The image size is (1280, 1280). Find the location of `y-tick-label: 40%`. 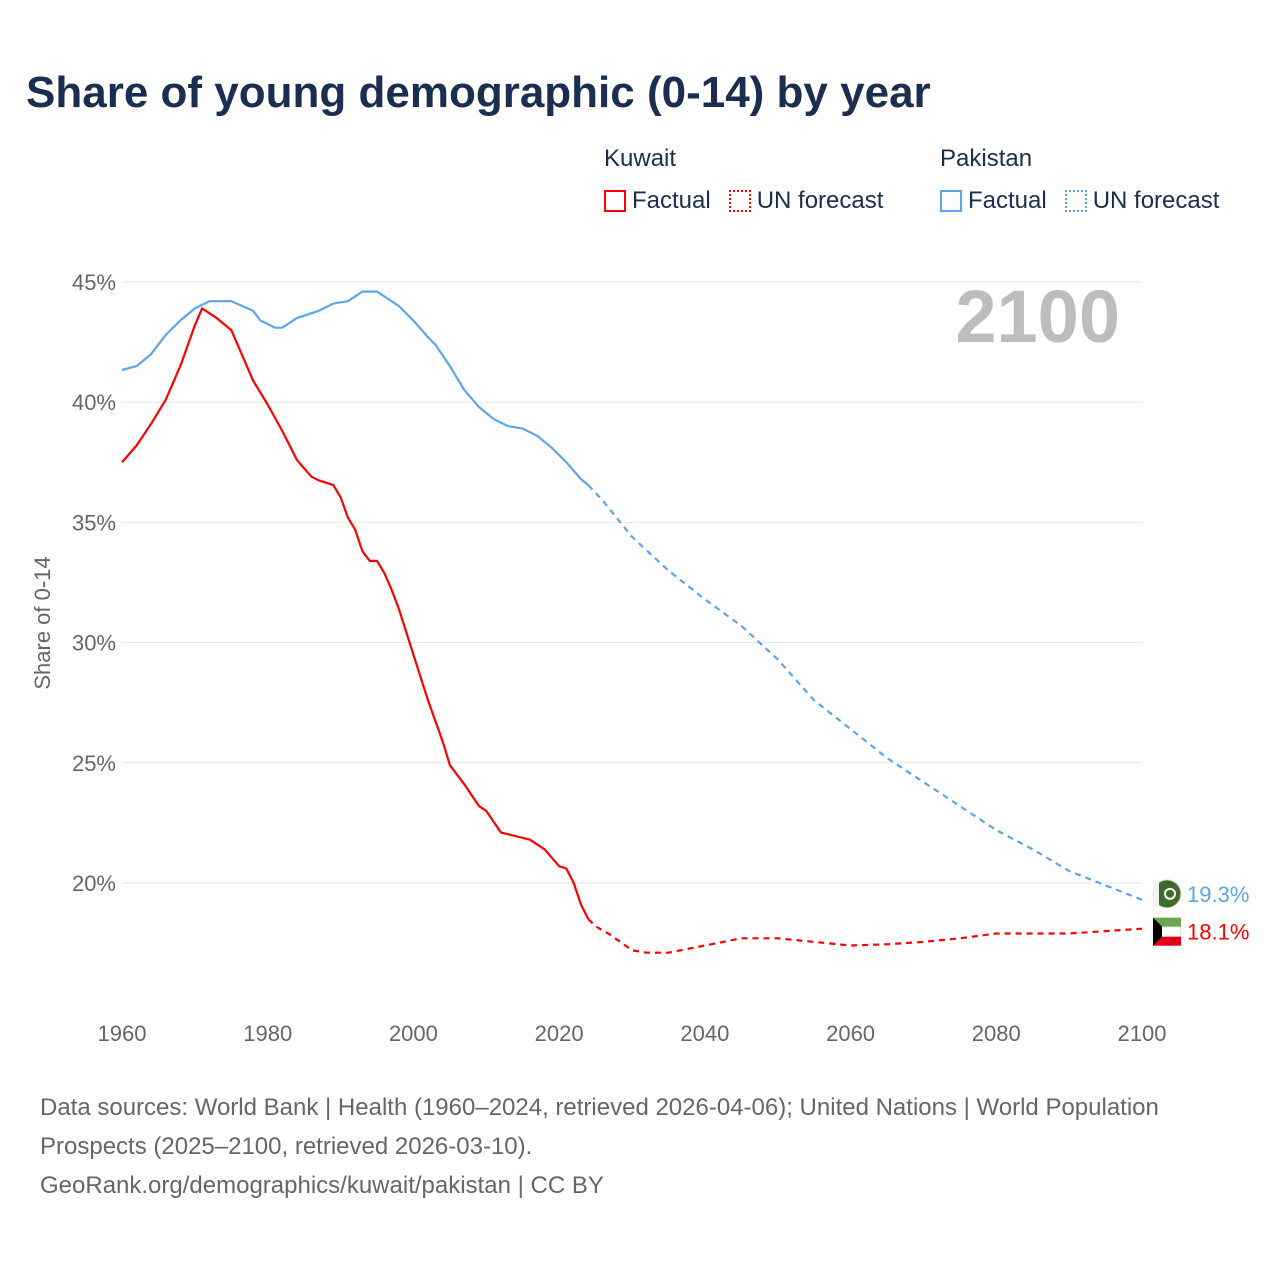

y-tick-label: 40% is located at coordinates (94, 402).